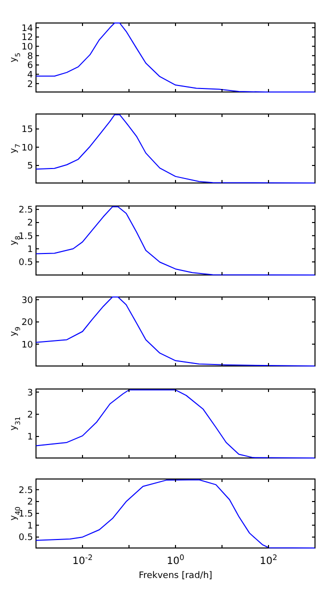  I want to click on y-tick-label: 3, so click(30, 393).